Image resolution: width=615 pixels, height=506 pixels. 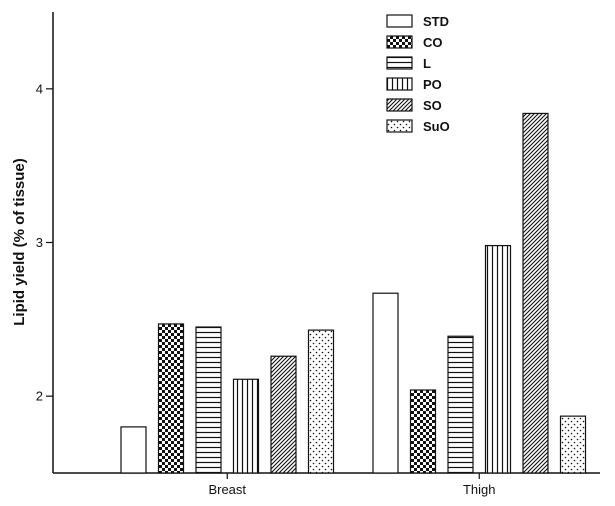 I want to click on bar-thigh-suo, so click(x=573, y=444).